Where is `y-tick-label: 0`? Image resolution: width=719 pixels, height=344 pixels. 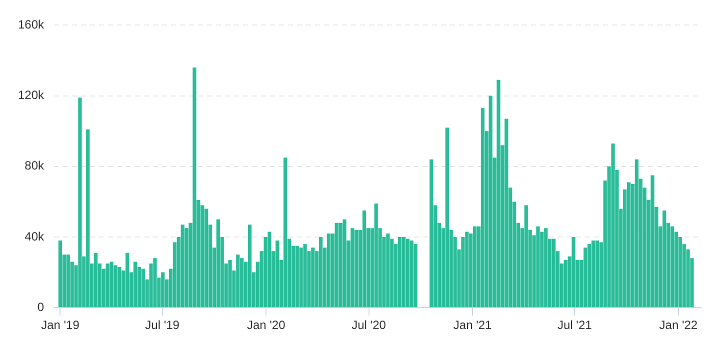 y-tick-label: 0 is located at coordinates (40, 307).